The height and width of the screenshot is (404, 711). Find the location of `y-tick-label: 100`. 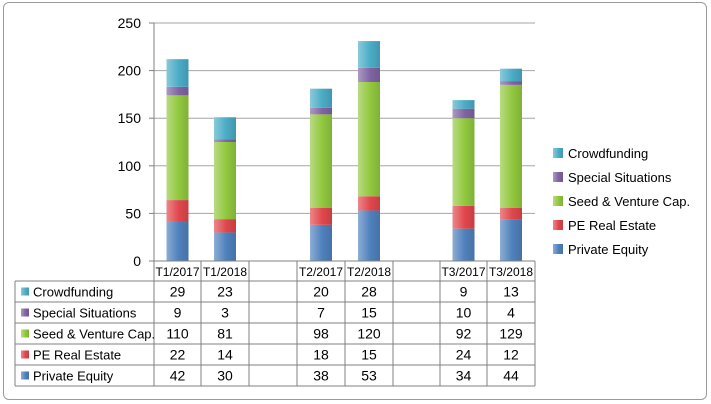

y-tick-label: 100 is located at coordinates (130, 166).